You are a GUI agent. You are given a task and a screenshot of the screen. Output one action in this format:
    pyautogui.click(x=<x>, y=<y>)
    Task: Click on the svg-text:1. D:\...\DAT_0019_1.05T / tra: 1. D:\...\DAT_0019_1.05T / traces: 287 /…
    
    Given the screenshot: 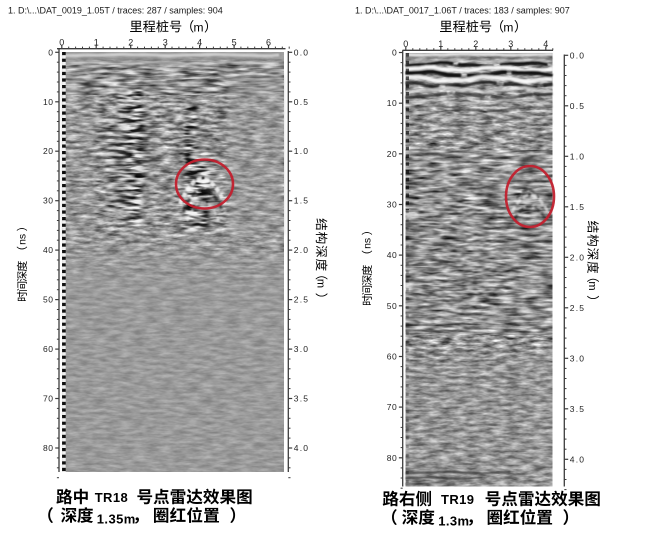 What is the action you would take?
    pyautogui.click(x=115, y=11)
    